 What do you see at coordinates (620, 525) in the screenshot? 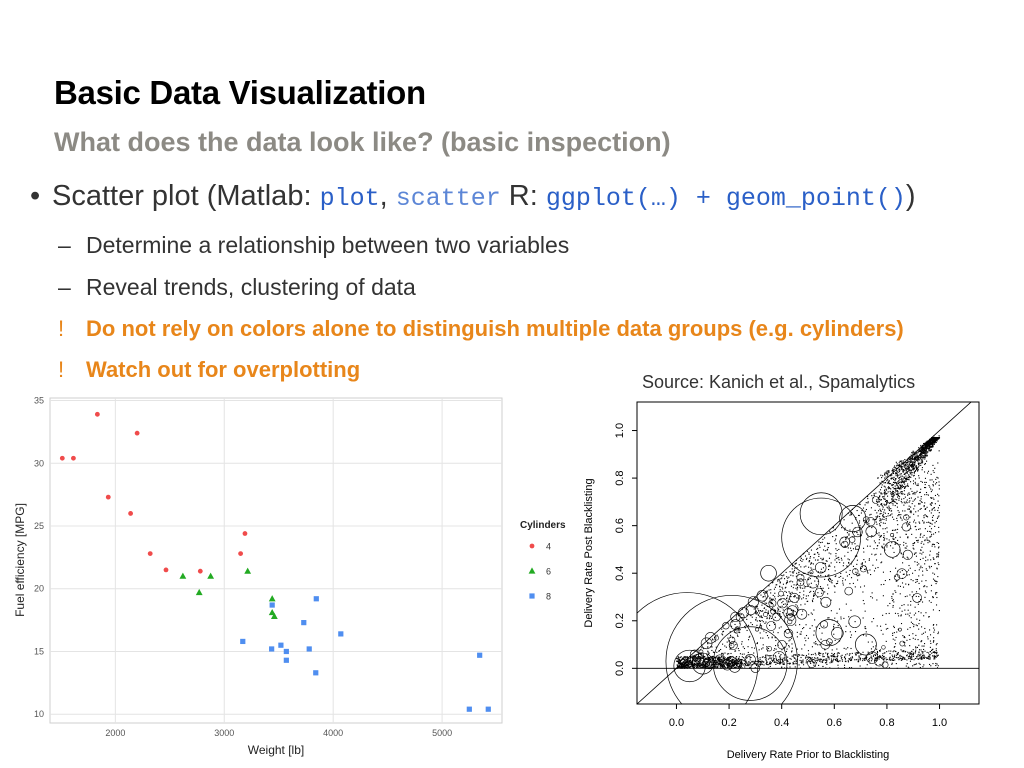
I see `y-tick-label: 0.6` at bounding box center [620, 525].